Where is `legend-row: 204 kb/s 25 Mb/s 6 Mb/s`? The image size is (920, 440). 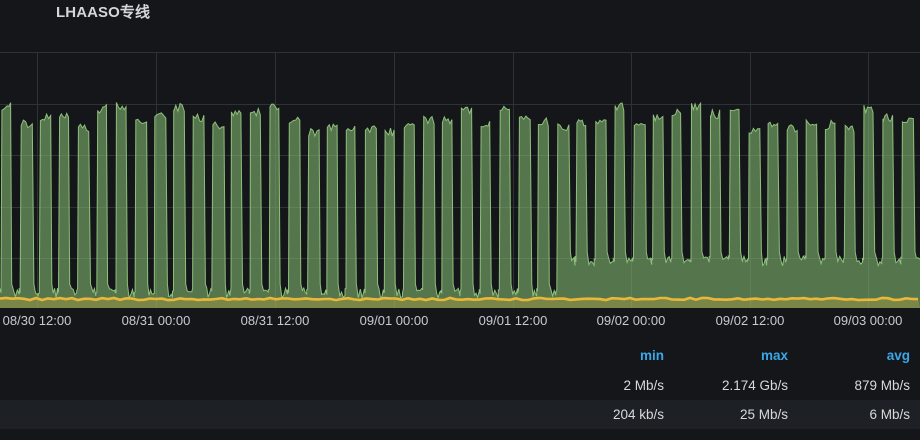 legend-row: 204 kb/s 25 Mb/s 6 Mb/s is located at coordinates (460, 414).